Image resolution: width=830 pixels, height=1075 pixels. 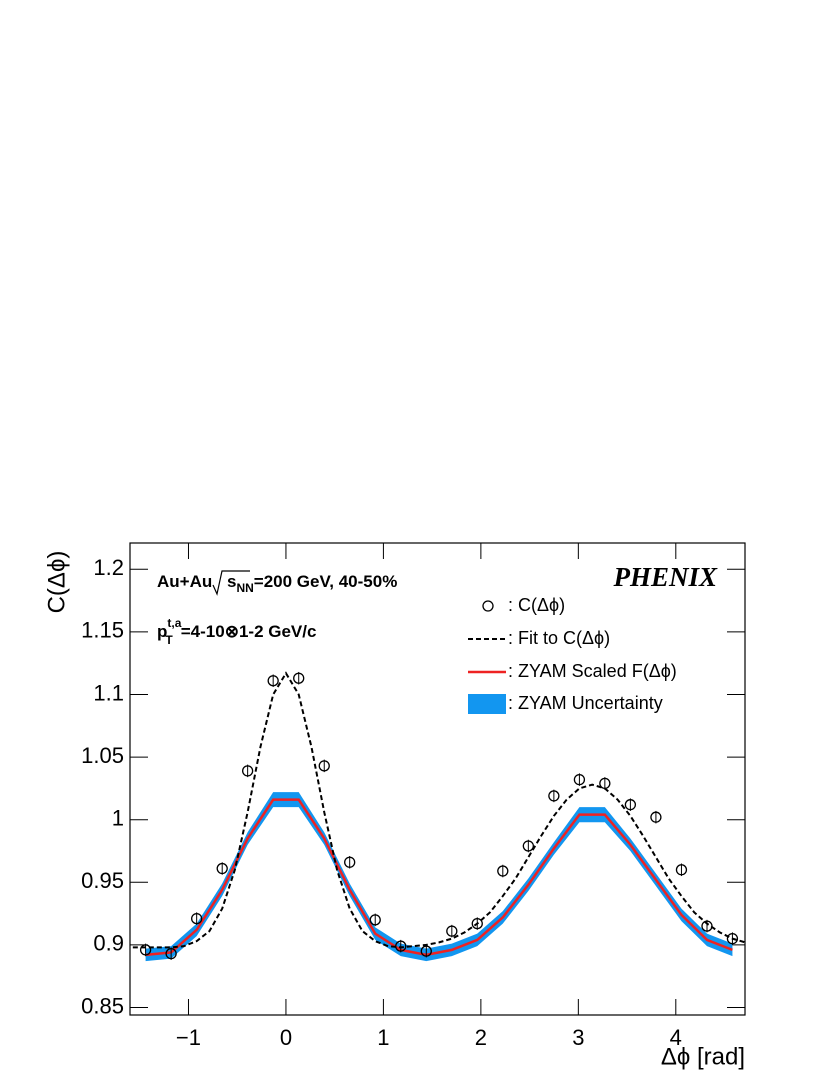 I want to click on annotation-part: s, so click(x=231, y=581).